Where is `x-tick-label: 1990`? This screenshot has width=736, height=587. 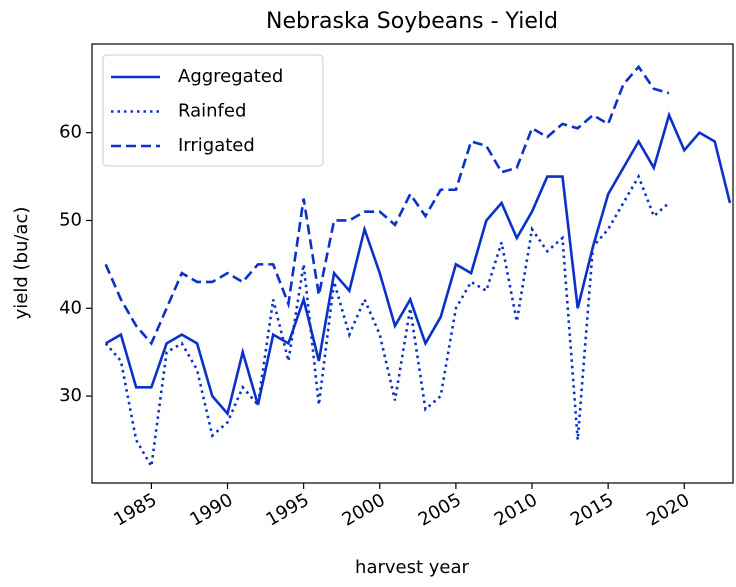 x-tick-label: 1990 is located at coordinates (211, 509).